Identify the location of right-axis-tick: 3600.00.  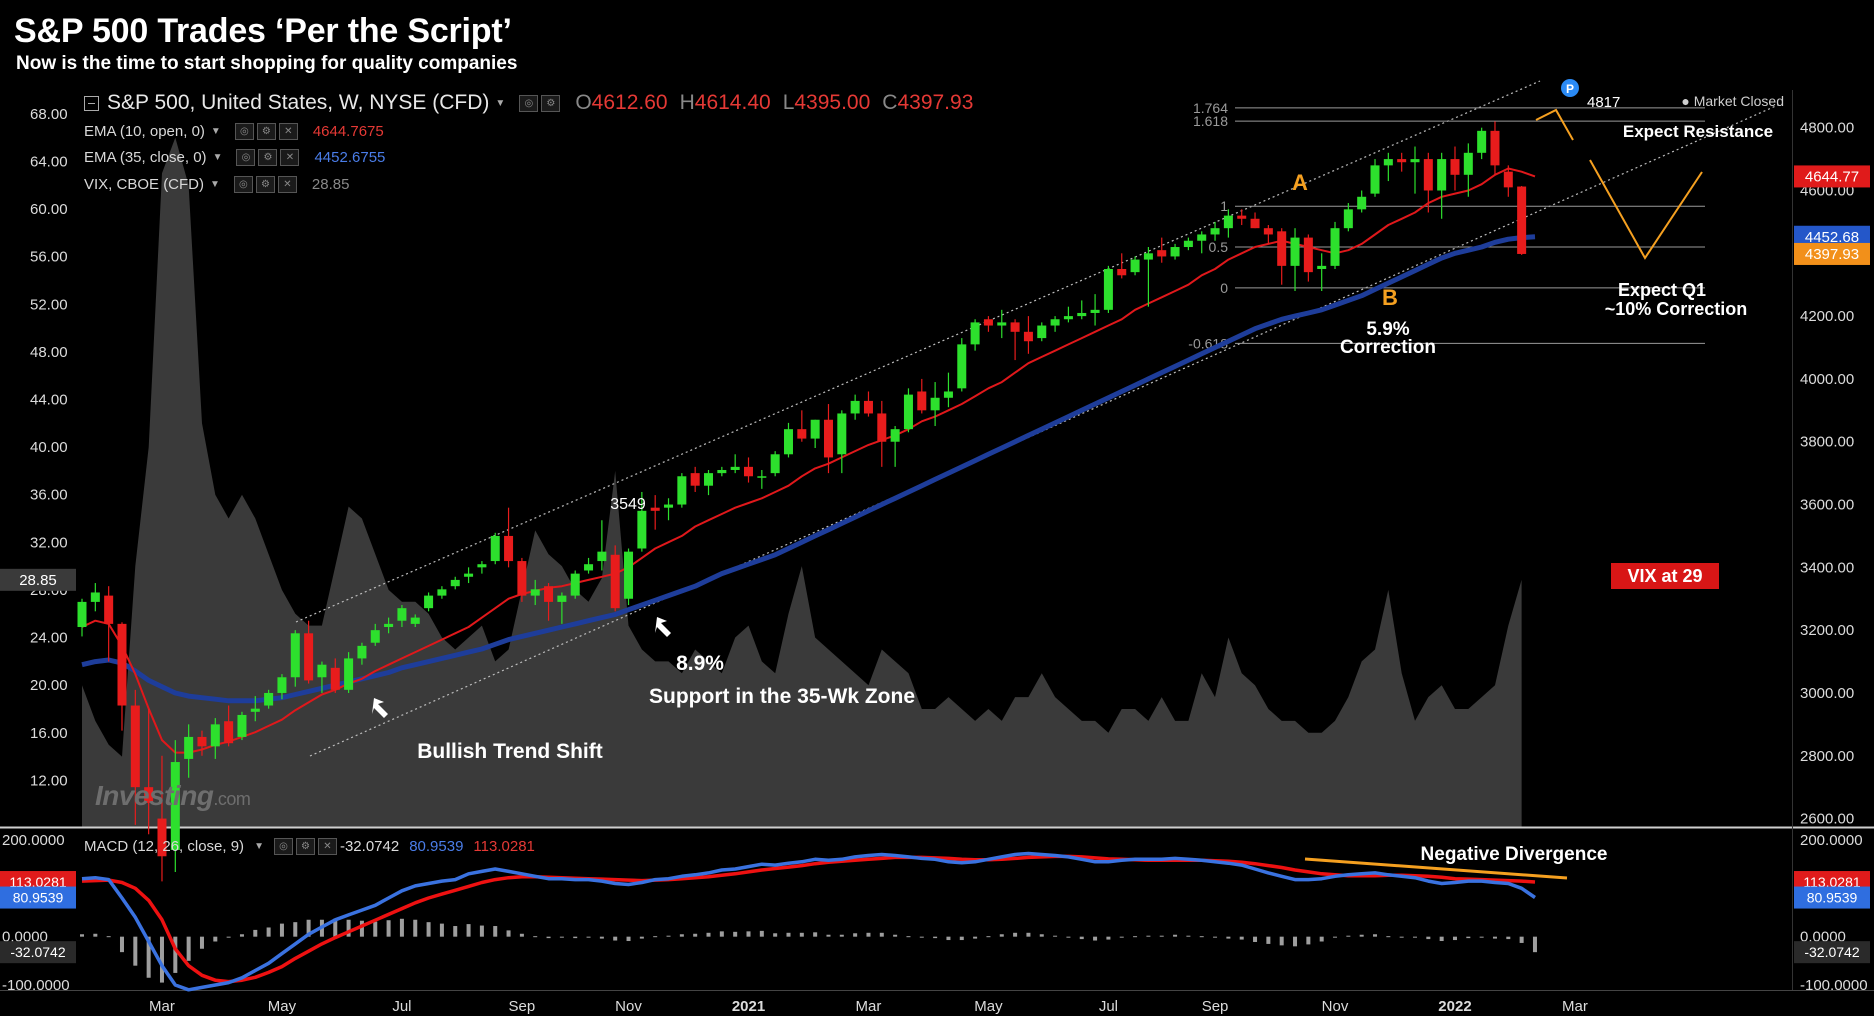
(1827, 505).